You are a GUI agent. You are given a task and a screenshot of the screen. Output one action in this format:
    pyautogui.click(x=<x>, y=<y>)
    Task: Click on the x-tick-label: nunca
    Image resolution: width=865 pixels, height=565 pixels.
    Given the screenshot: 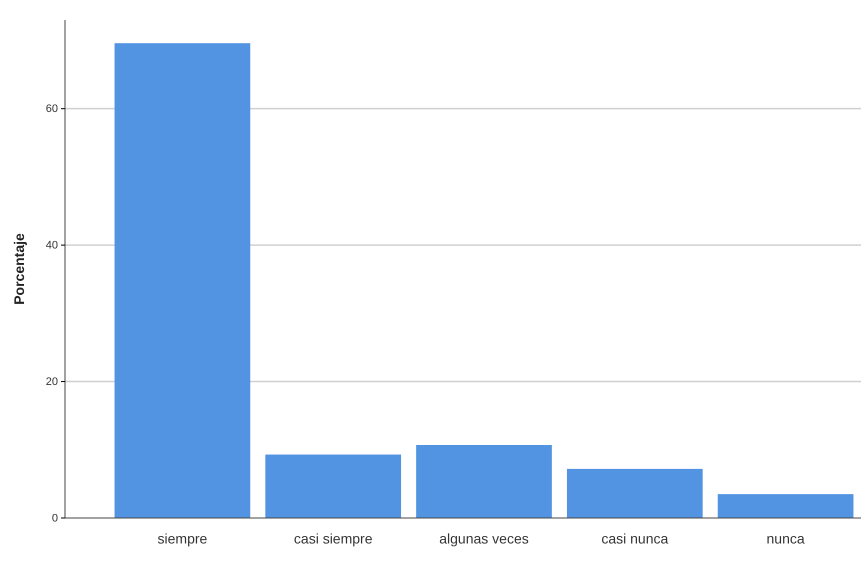 What is the action you would take?
    pyautogui.click(x=785, y=538)
    